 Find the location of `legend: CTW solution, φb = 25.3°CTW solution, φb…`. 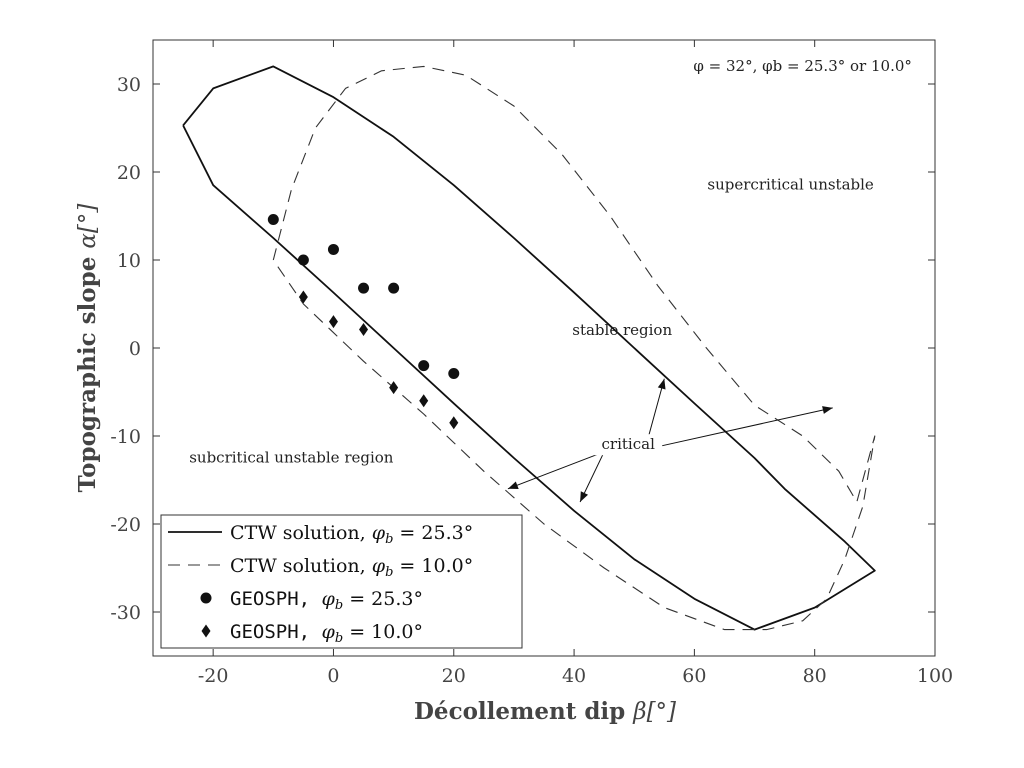

legend: CTW solution, φb = 25.3°CTW solution, φb… is located at coordinates (341, 581).